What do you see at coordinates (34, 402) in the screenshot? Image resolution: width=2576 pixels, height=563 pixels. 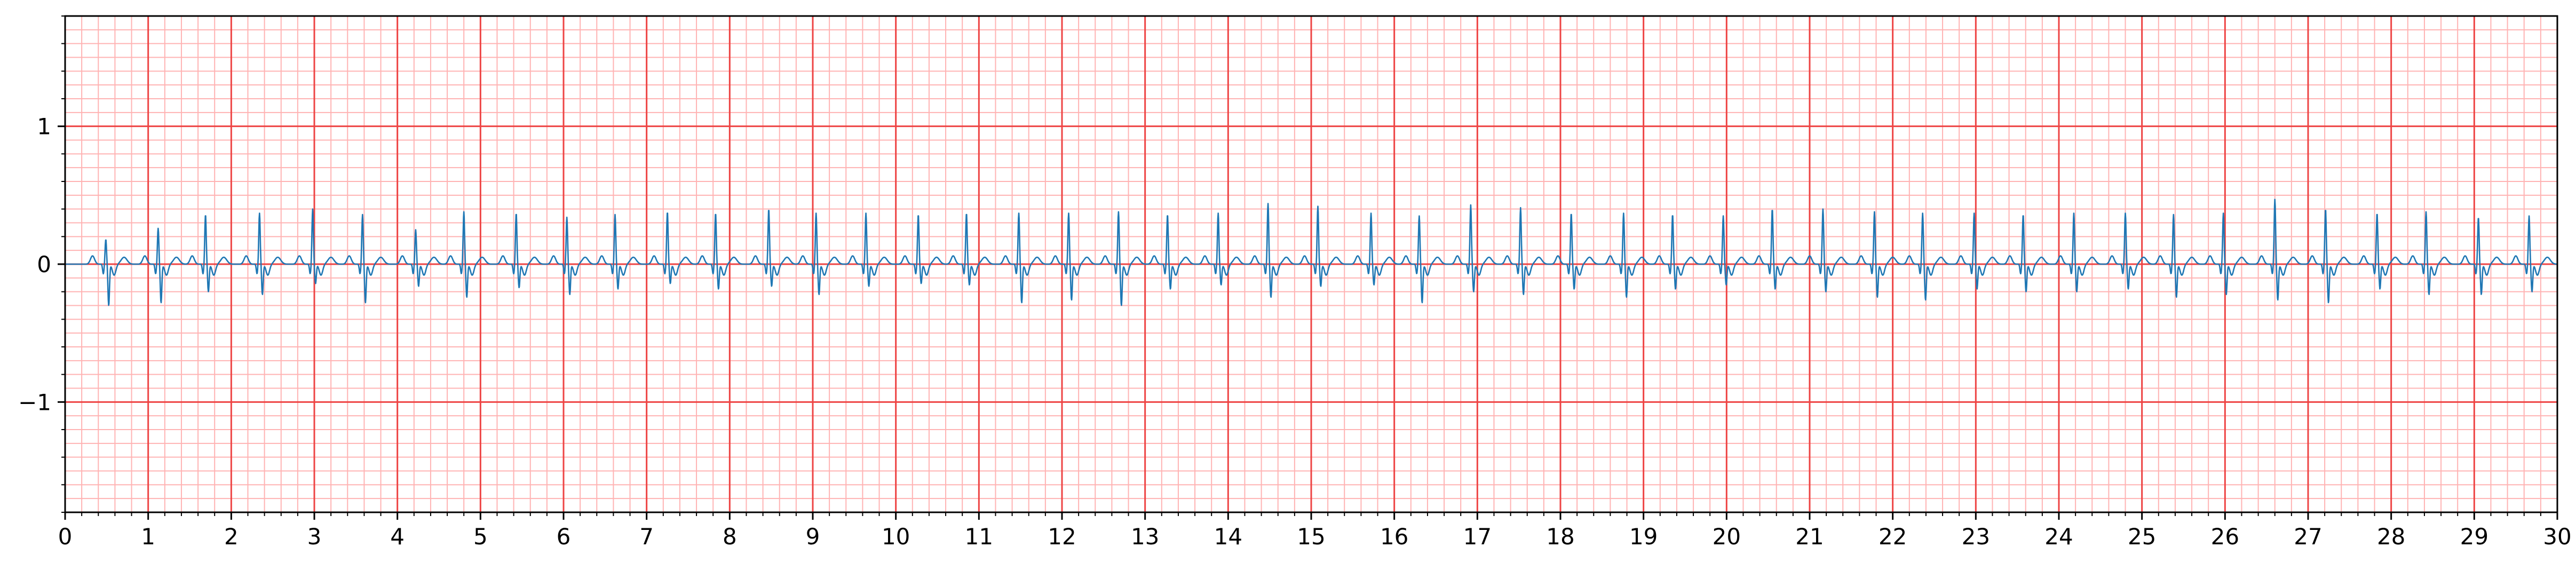 I see `y-tick-label: −1` at bounding box center [34, 402].